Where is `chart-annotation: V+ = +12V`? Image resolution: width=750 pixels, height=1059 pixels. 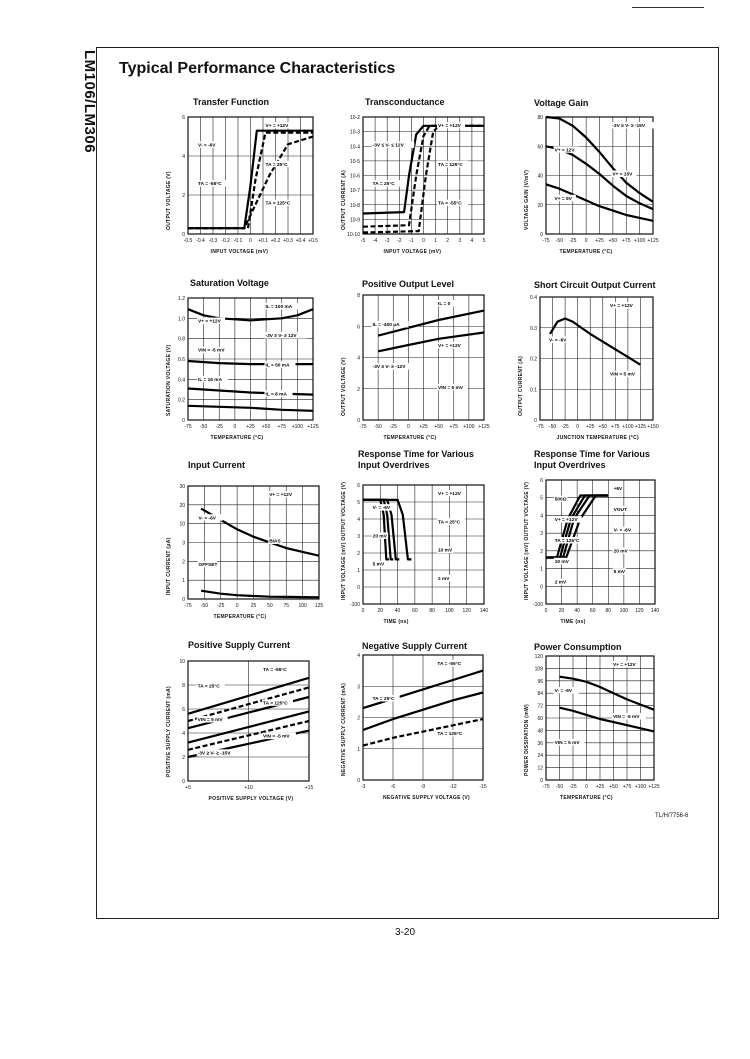
chart-annotation: V+ = +12V is located at coordinates (278, 126).